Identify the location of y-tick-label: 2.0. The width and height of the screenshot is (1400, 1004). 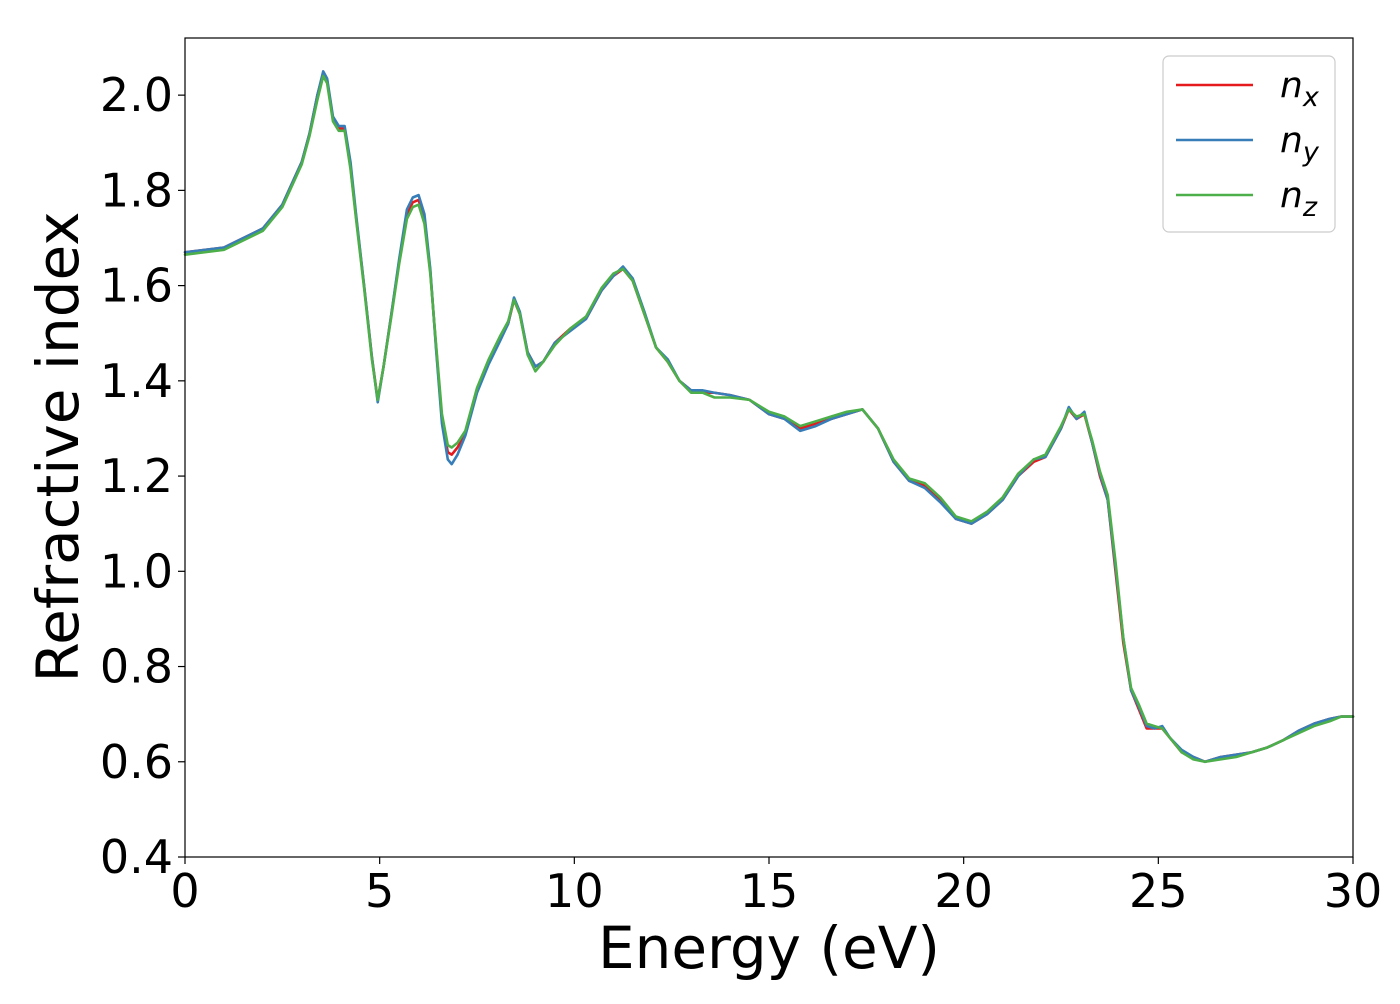
(136, 95).